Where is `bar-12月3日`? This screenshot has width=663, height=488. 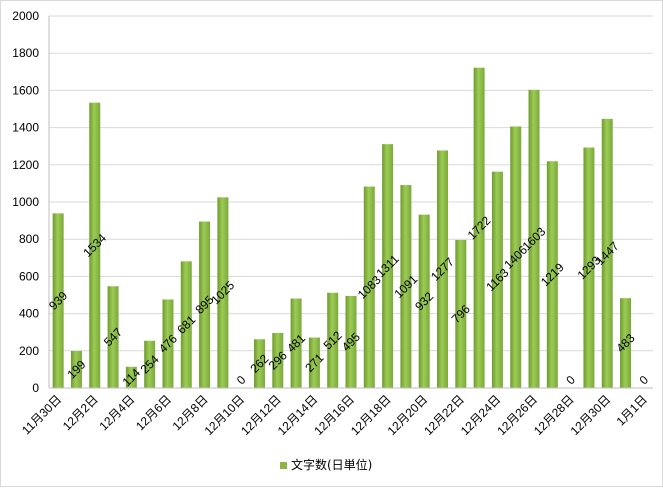 bar-12月3日 is located at coordinates (113, 337).